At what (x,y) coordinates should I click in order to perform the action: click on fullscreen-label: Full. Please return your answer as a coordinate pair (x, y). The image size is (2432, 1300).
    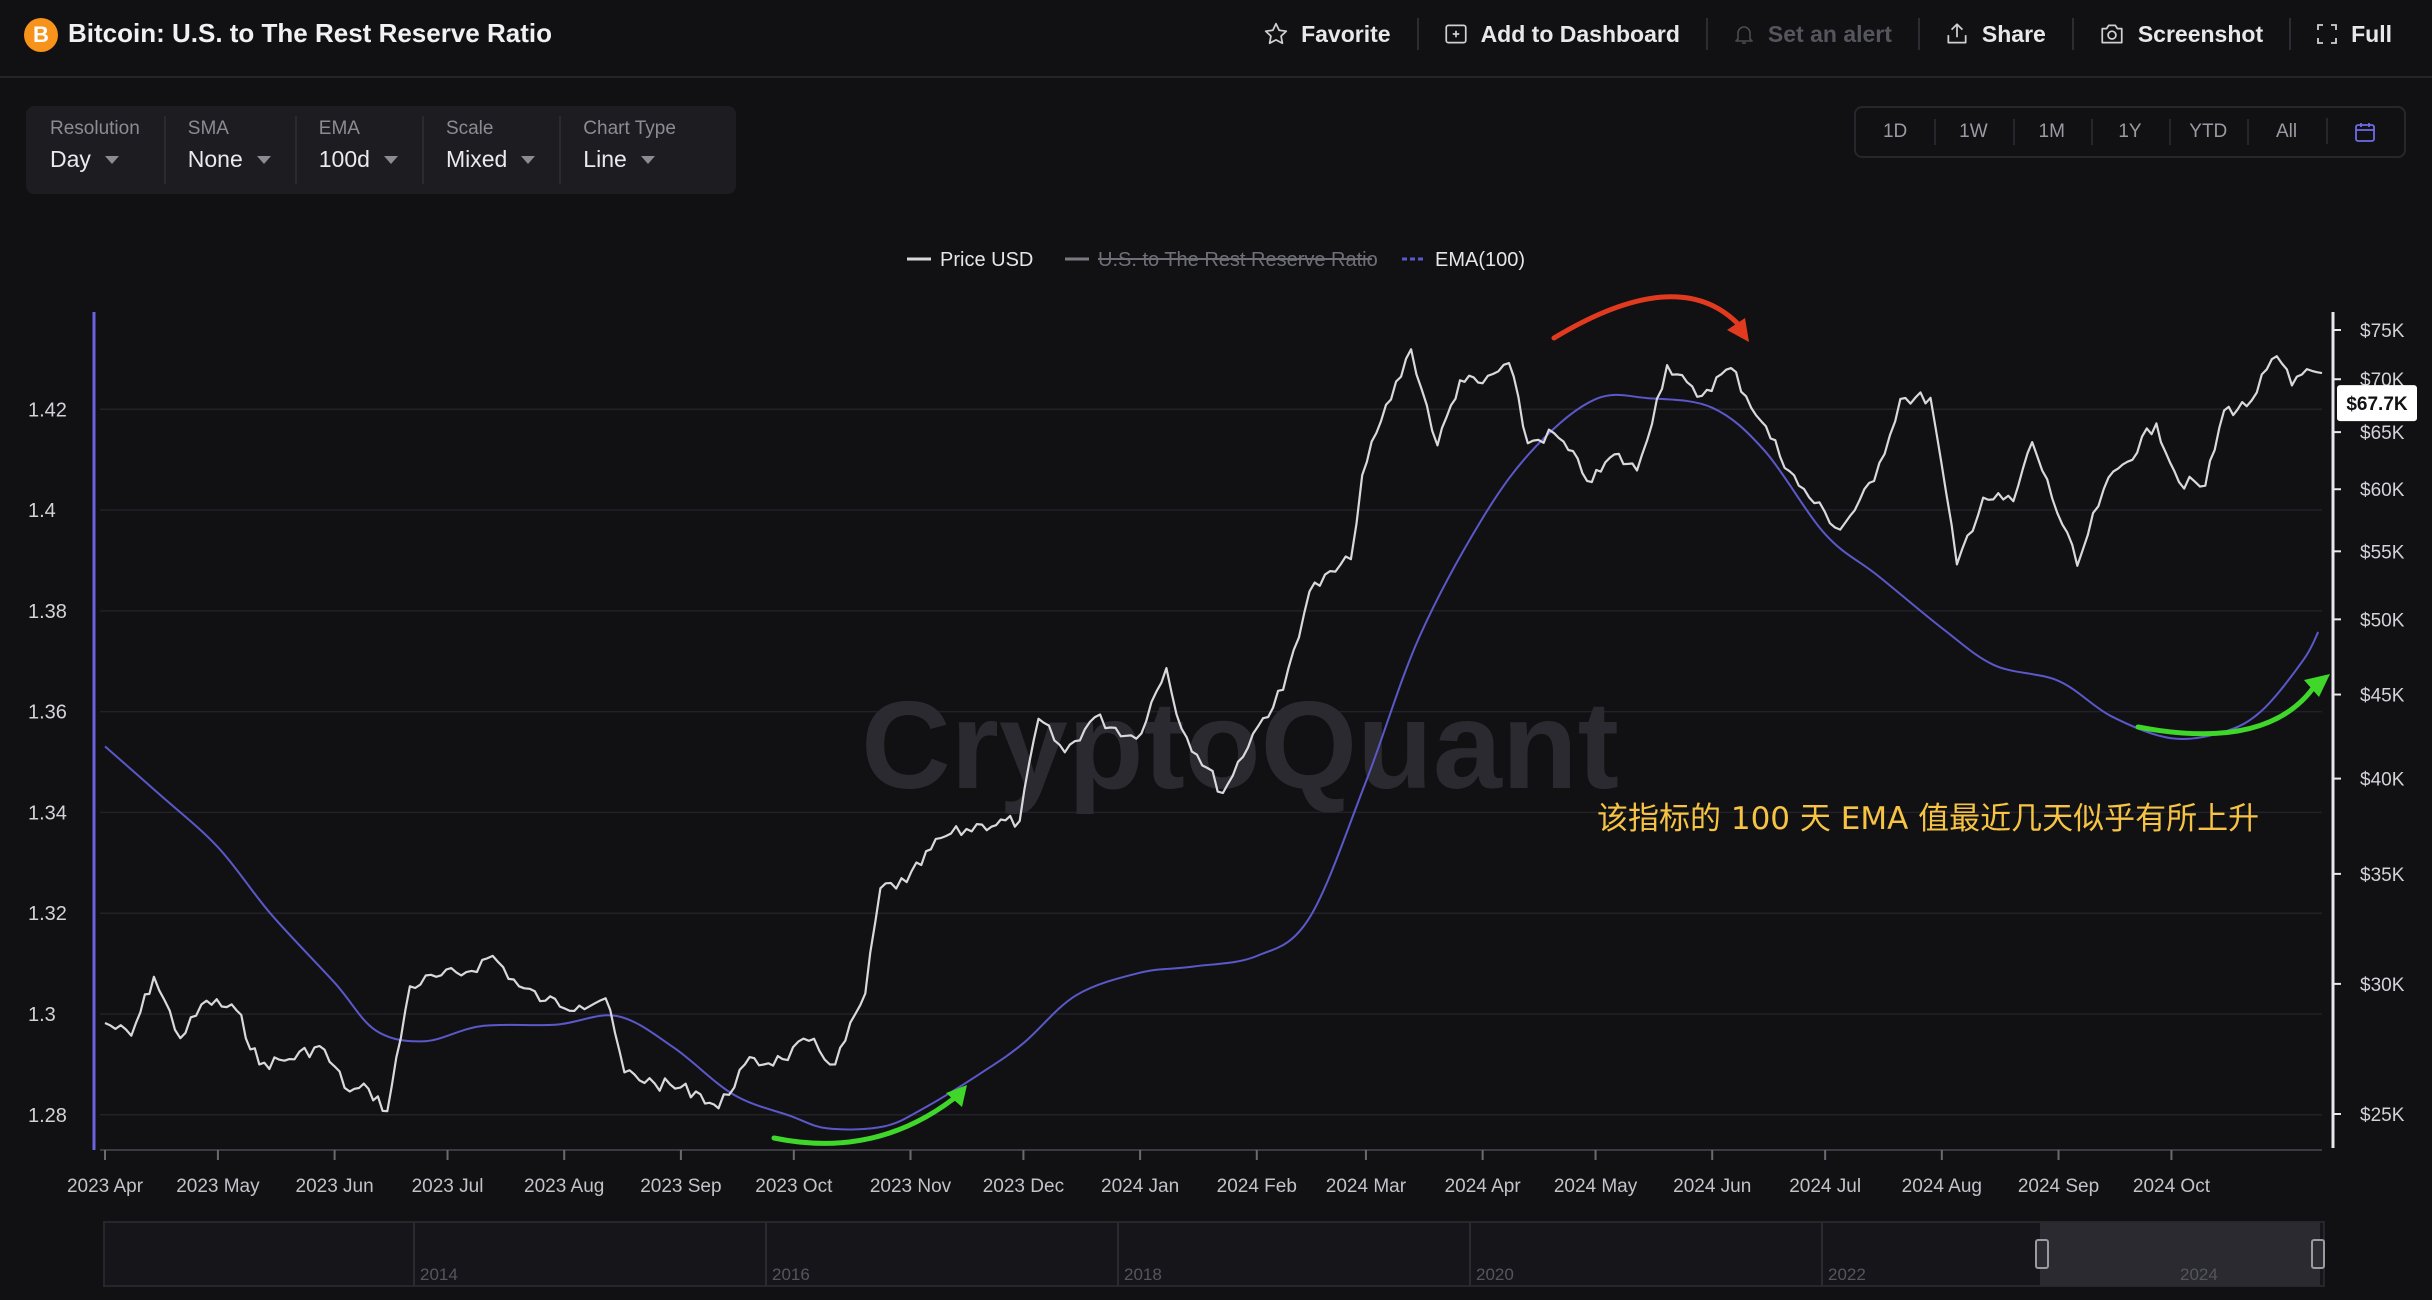
    Looking at the image, I should click on (2371, 33).